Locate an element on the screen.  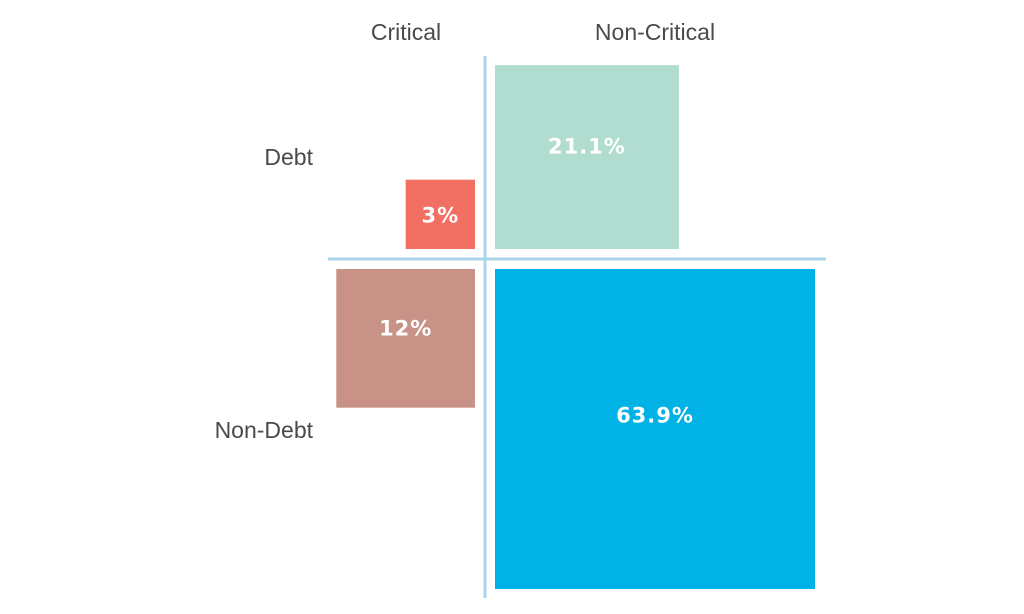
row-label-debt: Debt is located at coordinates (288, 157).